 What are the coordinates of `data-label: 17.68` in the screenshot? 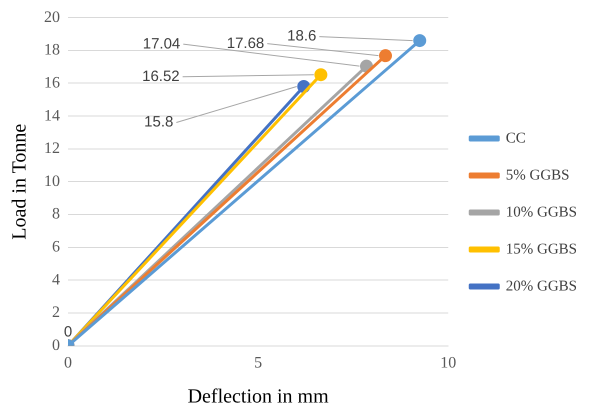 It's located at (245, 43).